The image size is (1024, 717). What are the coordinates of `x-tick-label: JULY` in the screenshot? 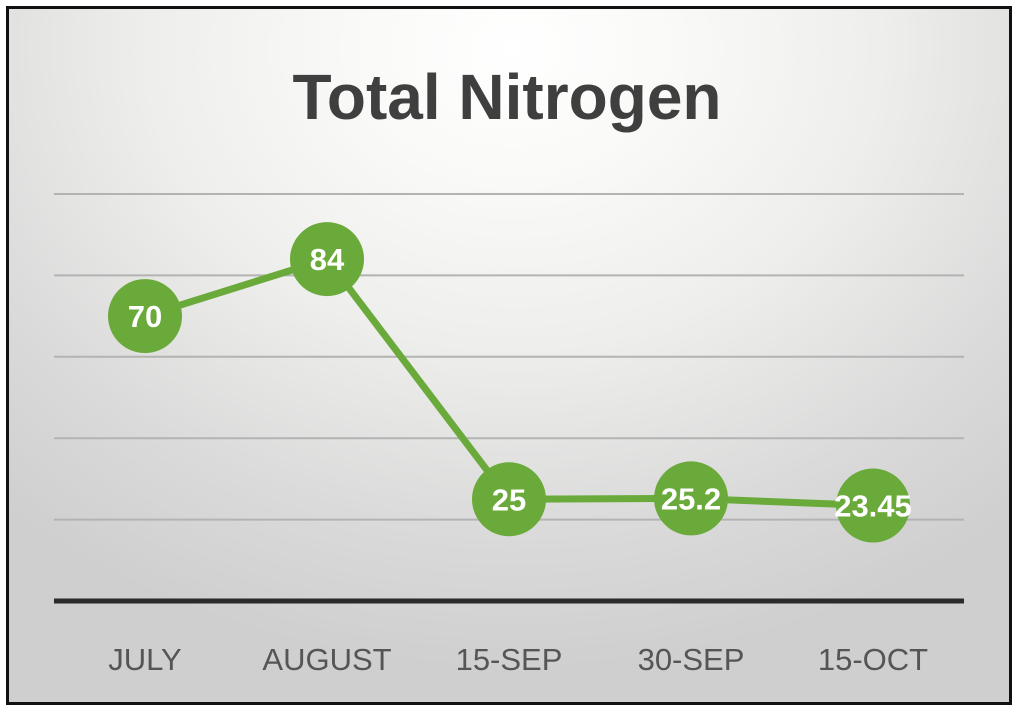 It's located at (145, 659).